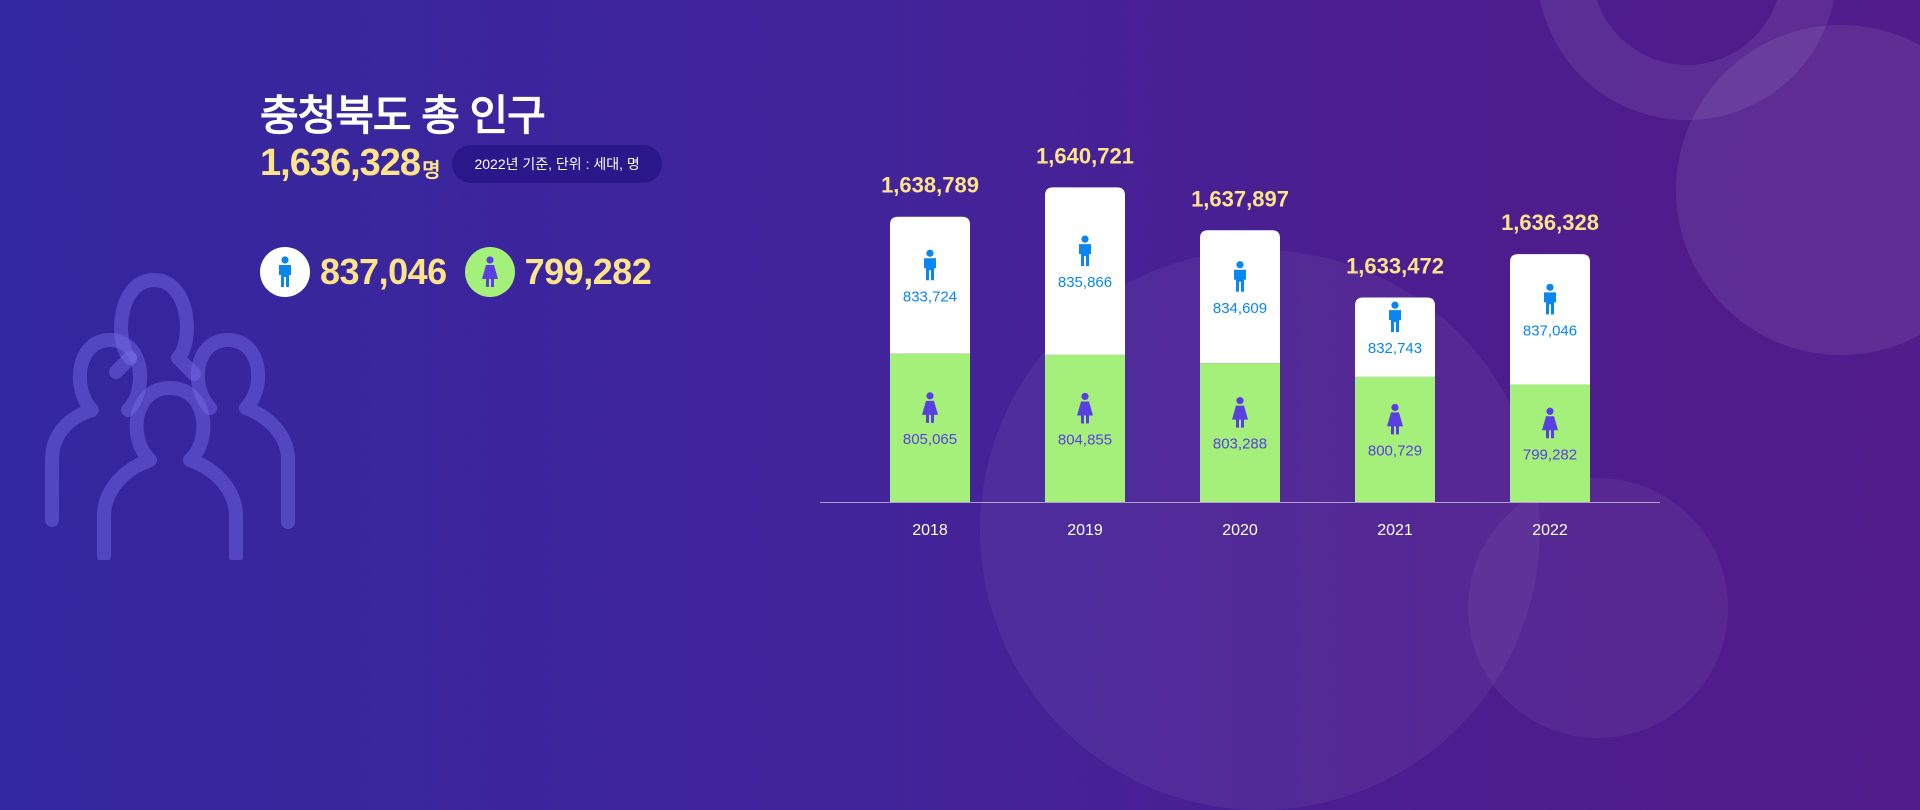 The height and width of the screenshot is (810, 1920). Describe the element at coordinates (930, 185) in the screenshot. I see `total-value-label: 1,638,789` at that location.